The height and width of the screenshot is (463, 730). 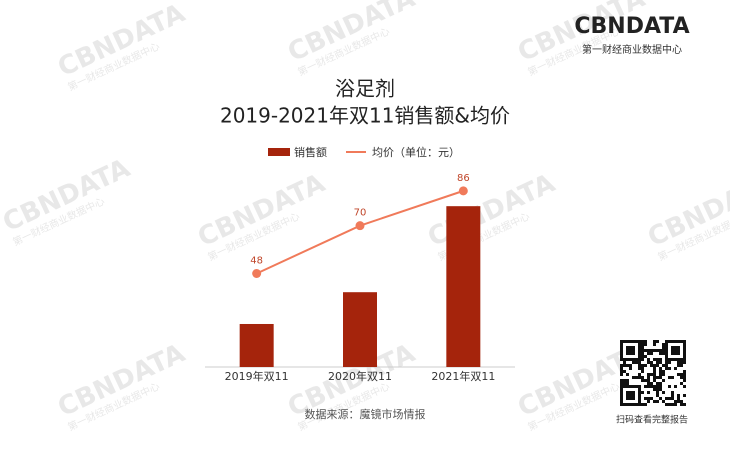 I want to click on legend-swatch, so click(x=279, y=152).